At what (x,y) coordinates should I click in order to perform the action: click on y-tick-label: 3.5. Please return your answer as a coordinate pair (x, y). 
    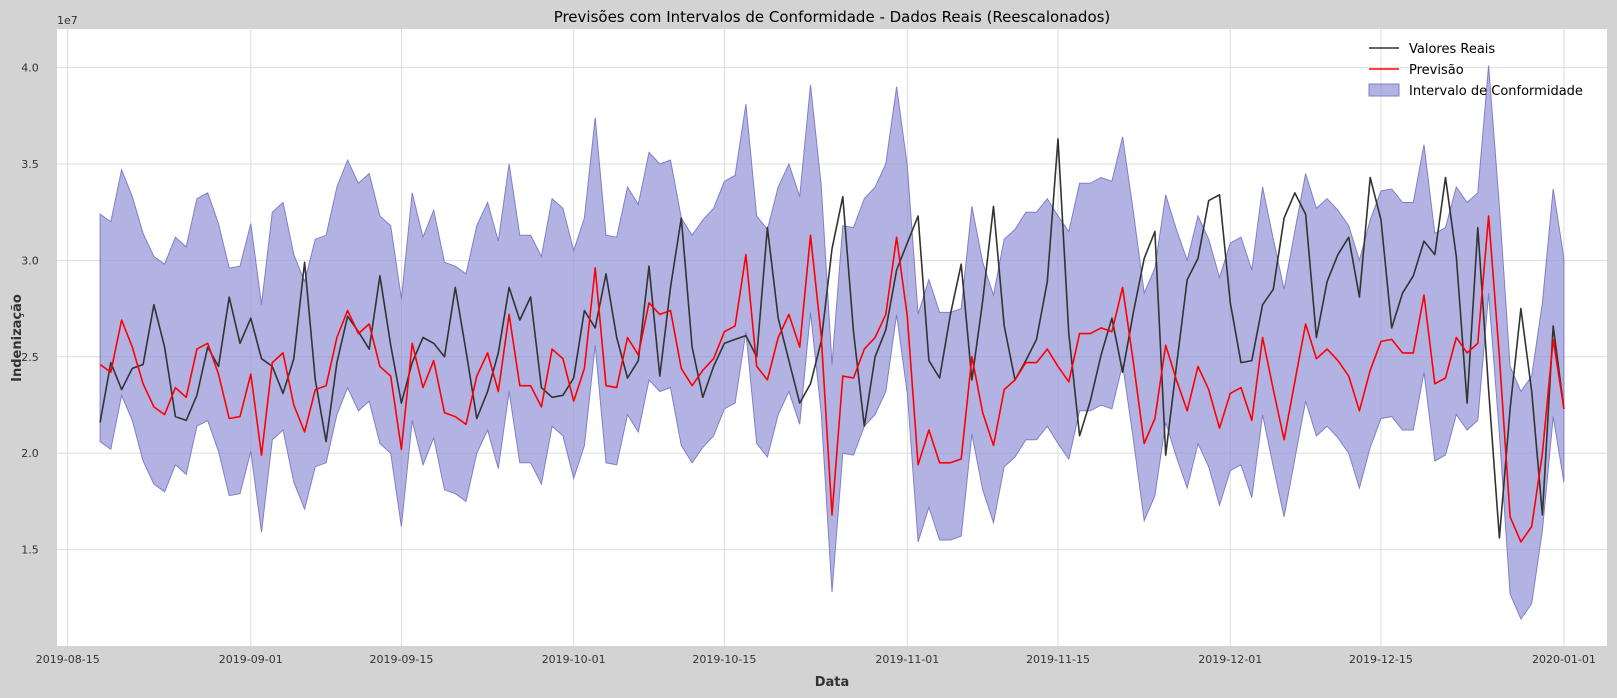
    Looking at the image, I should click on (30, 164).